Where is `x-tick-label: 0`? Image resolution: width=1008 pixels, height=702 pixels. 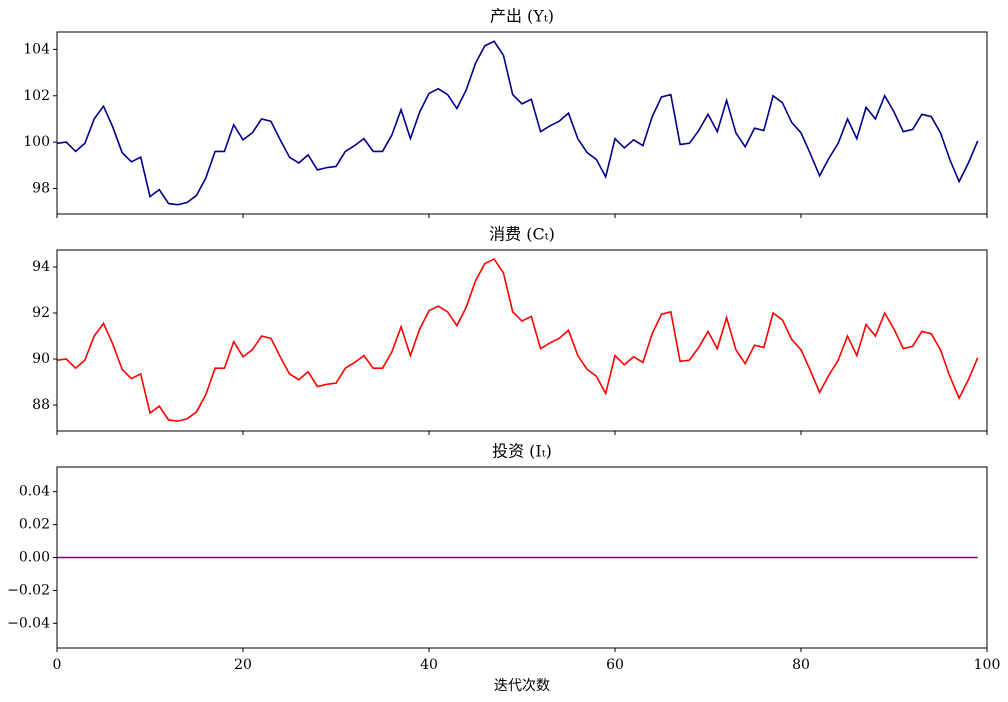
x-tick-label: 0 is located at coordinates (57, 665).